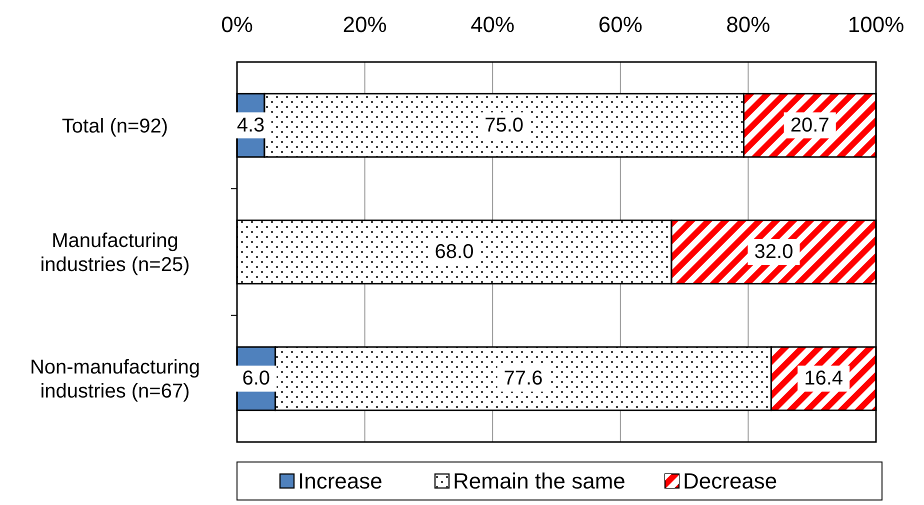  What do you see at coordinates (492, 24) in the screenshot?
I see `x-tick-label: 40%` at bounding box center [492, 24].